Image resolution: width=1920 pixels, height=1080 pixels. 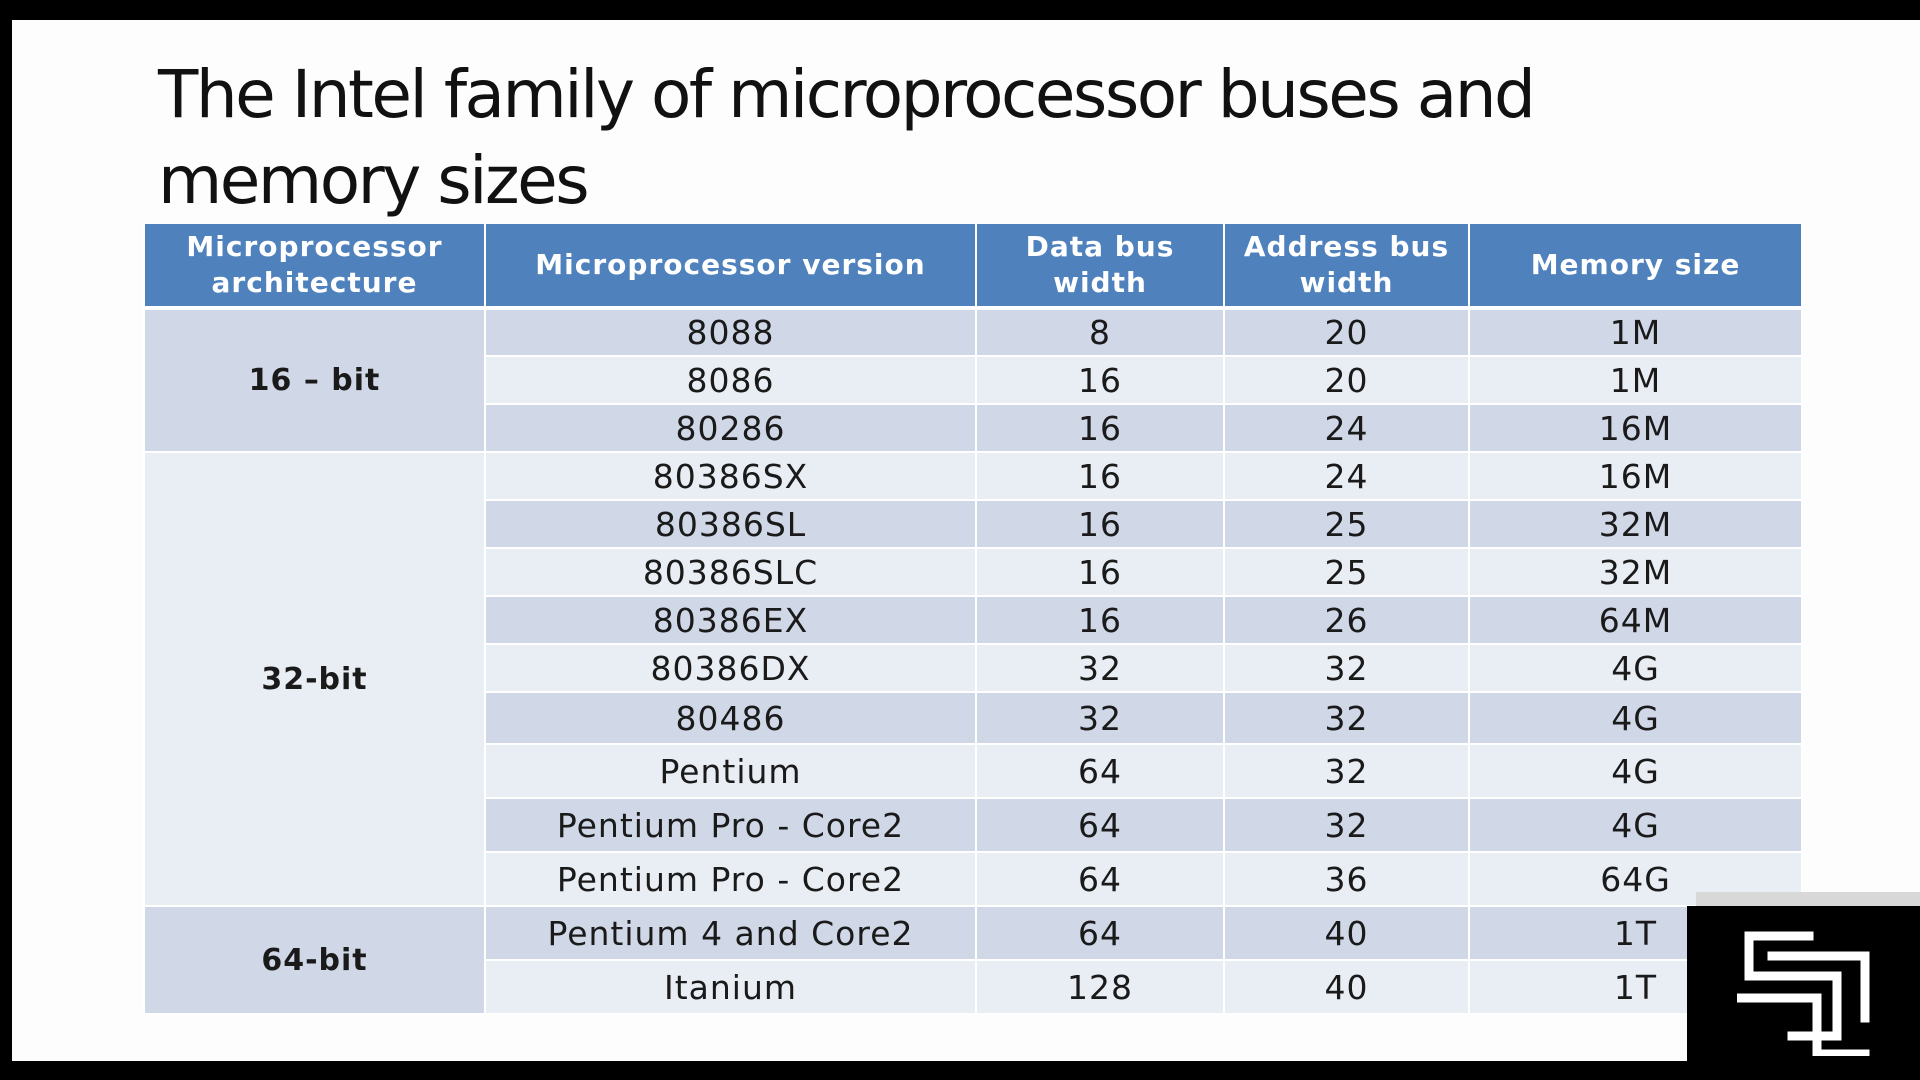 What do you see at coordinates (1346, 267) in the screenshot?
I see `header-address-bus: Address bus width` at bounding box center [1346, 267].